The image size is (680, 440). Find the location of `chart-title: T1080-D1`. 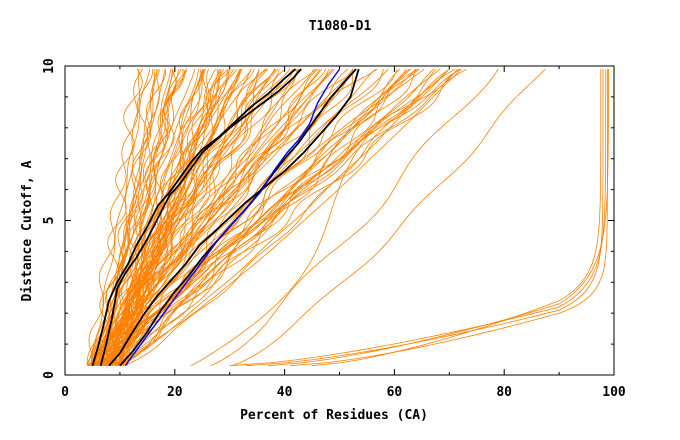

chart-title: T1080-D1 is located at coordinates (340, 26).